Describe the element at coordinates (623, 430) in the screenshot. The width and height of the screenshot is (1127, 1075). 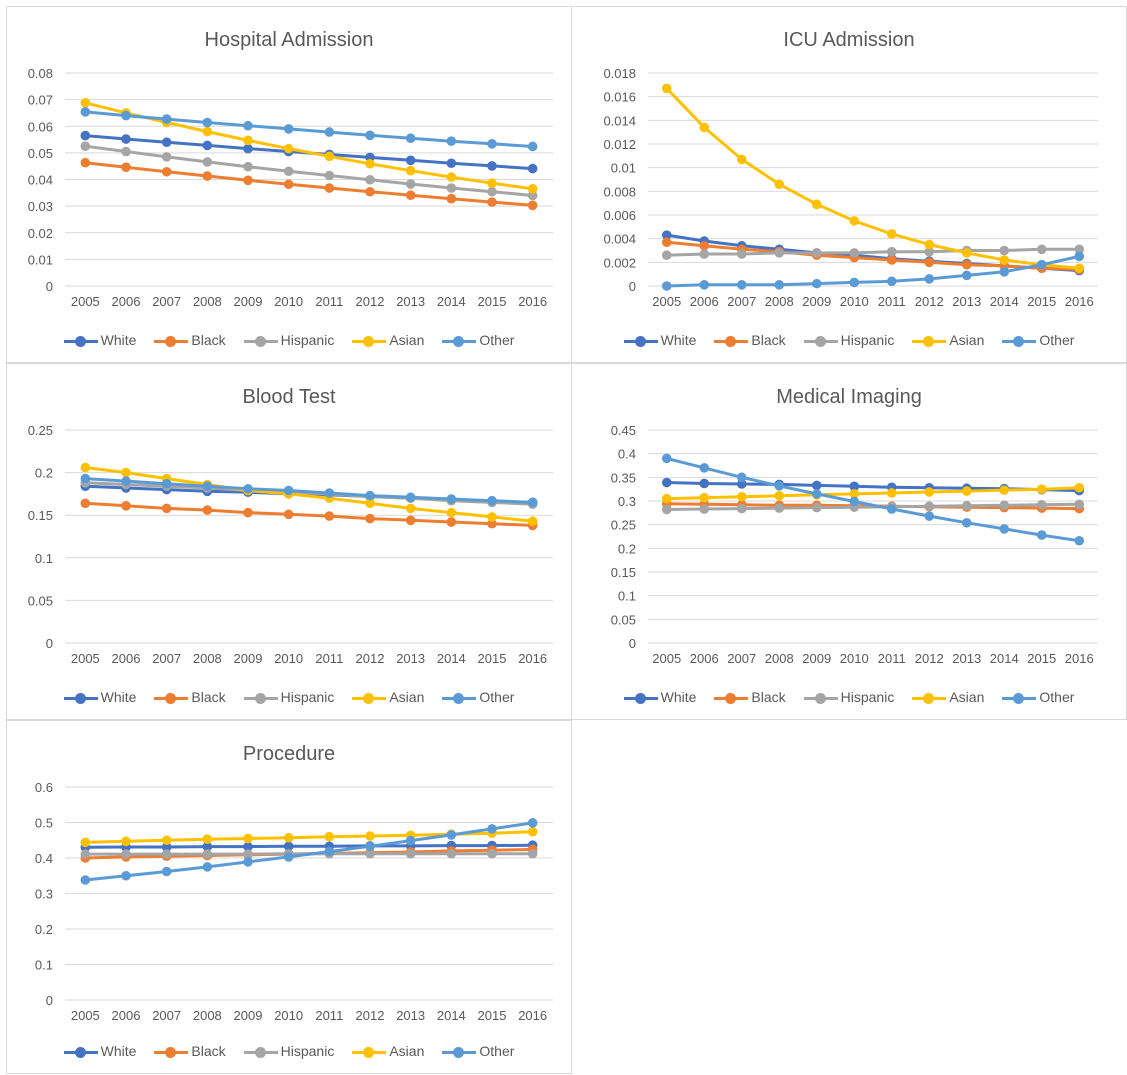
I see `y-tick-label: 0.45` at that location.